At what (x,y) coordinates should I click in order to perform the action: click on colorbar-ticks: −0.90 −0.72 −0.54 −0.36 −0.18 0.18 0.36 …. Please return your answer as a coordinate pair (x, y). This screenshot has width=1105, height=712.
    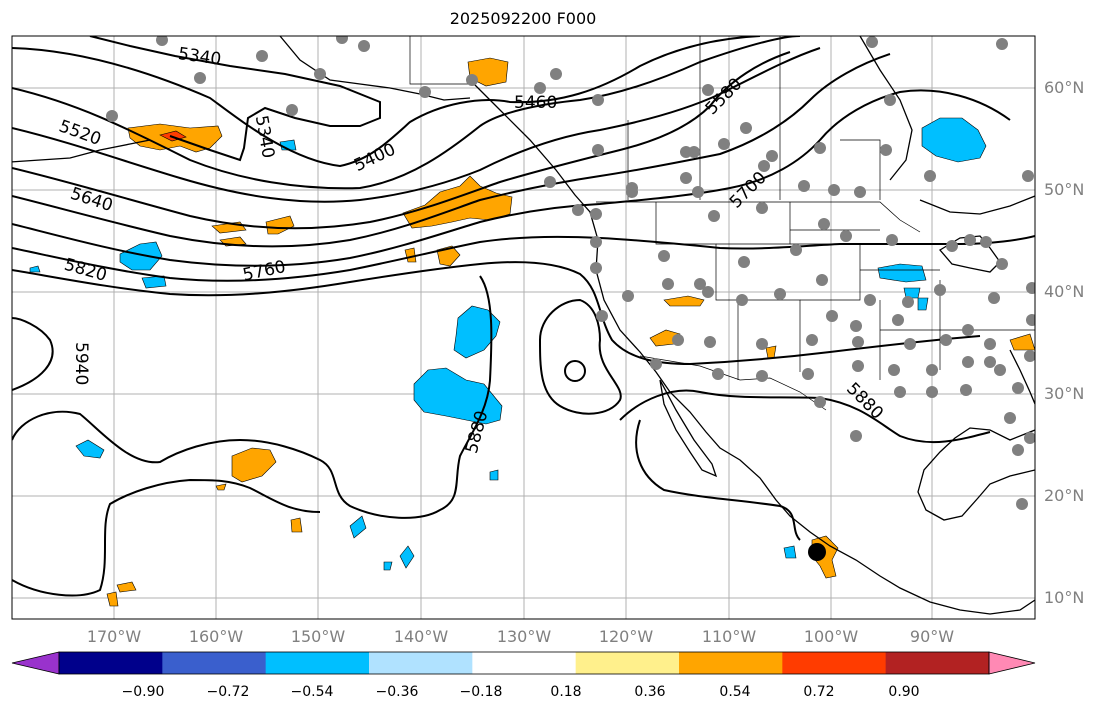
    Looking at the image, I should click on (521, 692).